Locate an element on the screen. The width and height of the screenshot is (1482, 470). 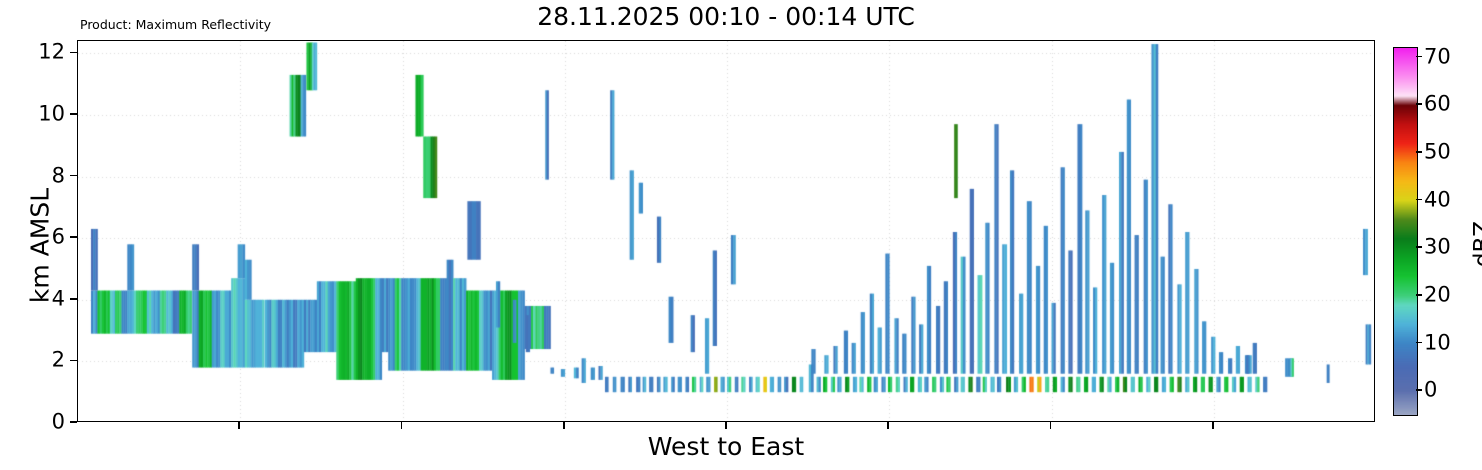
colorbar-gradient is located at coordinates (1405, 231).